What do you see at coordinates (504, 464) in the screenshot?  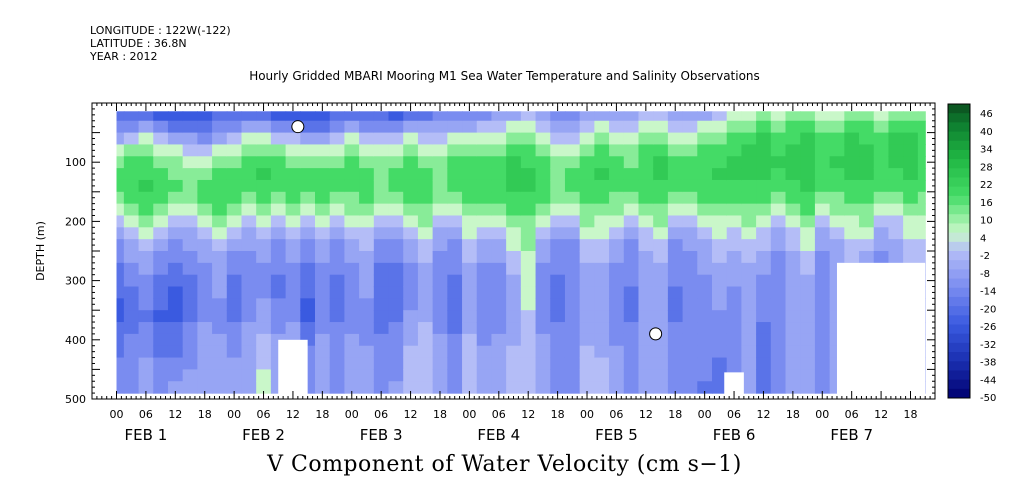 I see `variable-title: V Component of Water Velocity (cm s−1)` at bounding box center [504, 464].